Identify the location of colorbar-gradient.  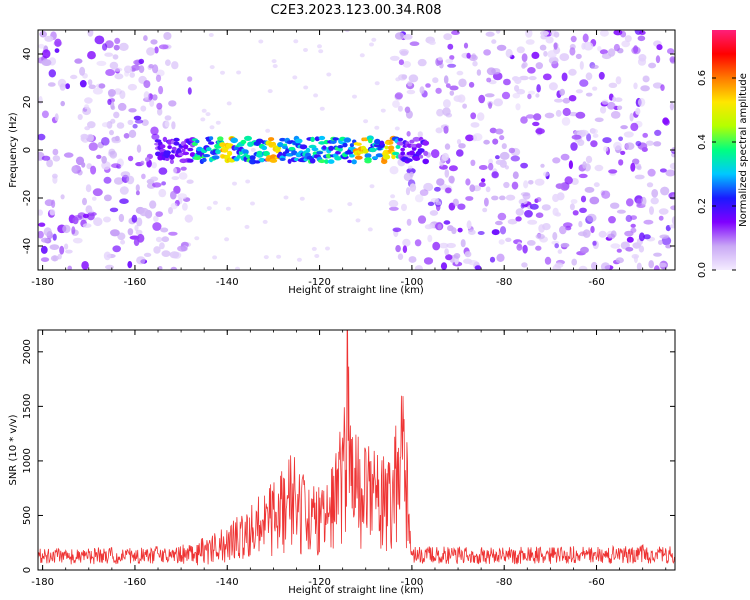
(724, 150).